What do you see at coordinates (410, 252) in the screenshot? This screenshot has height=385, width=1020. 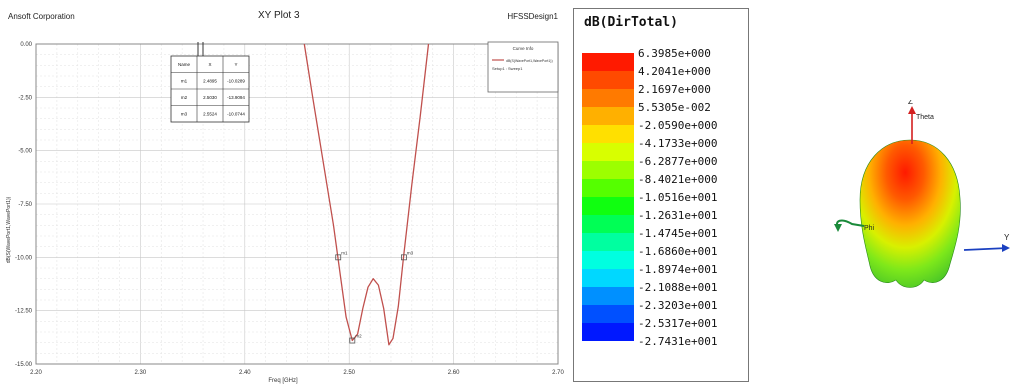 I see `marker-label: m3` at bounding box center [410, 252].